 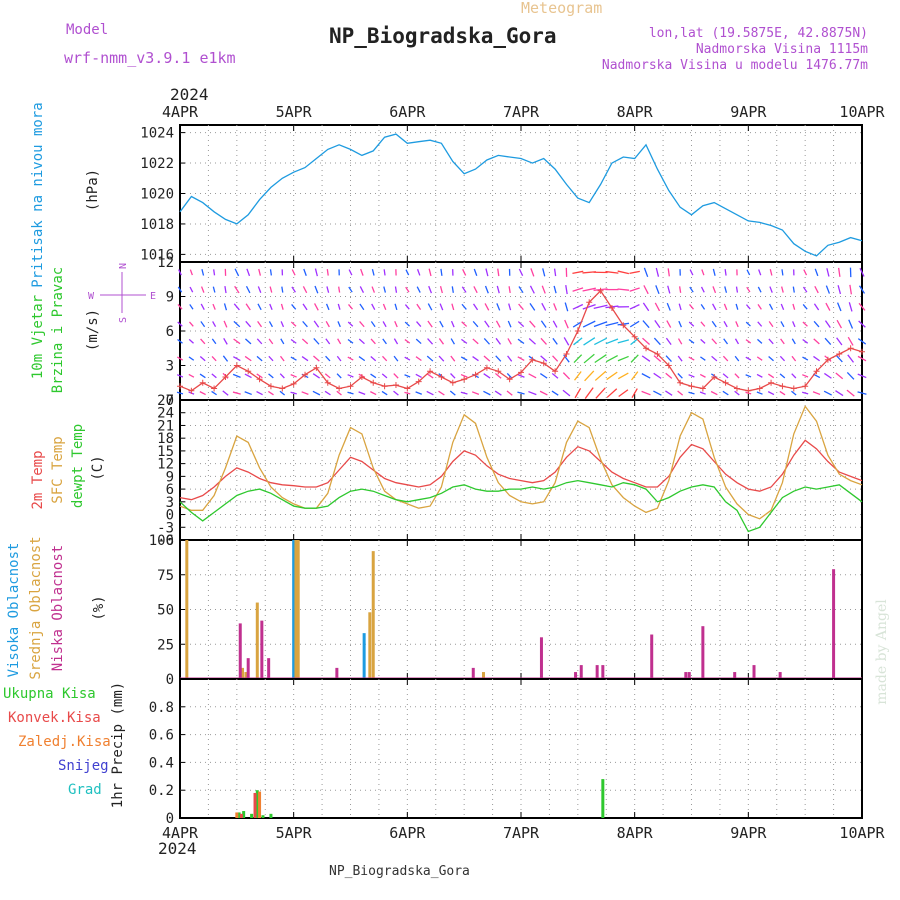 I want to click on precip-ytick-label: 0.8, so click(x=161, y=708).